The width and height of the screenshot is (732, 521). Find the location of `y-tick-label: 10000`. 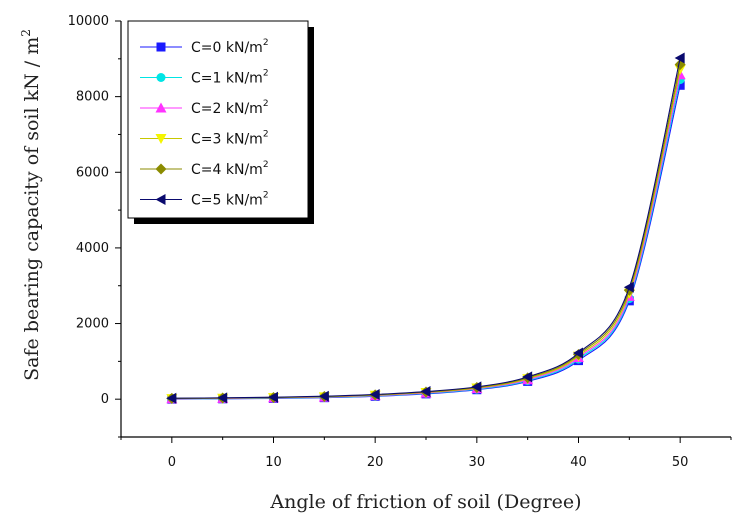

y-tick-label: 10000 is located at coordinates (88, 21).